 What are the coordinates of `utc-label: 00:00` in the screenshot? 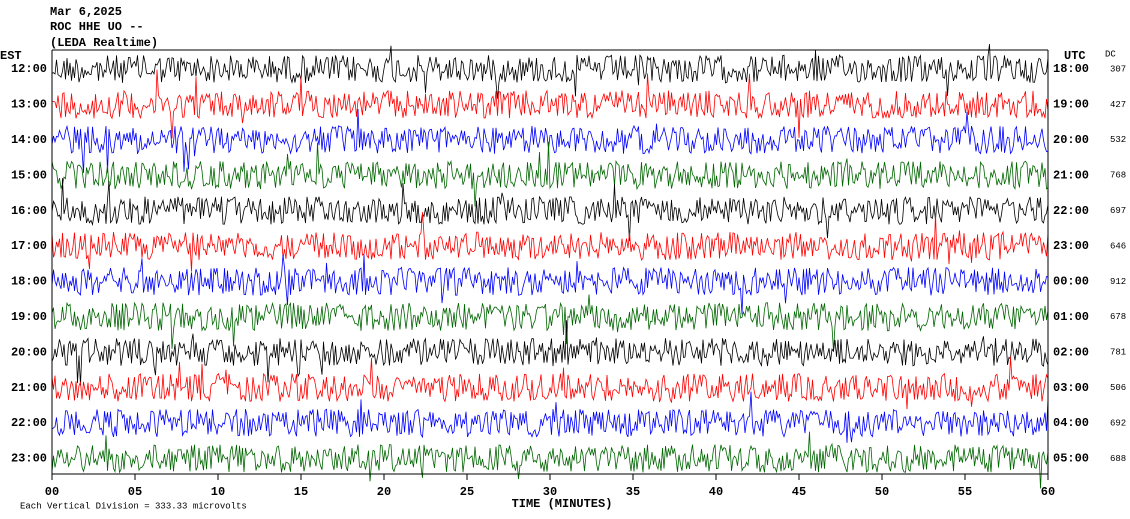 It's located at (1071, 282).